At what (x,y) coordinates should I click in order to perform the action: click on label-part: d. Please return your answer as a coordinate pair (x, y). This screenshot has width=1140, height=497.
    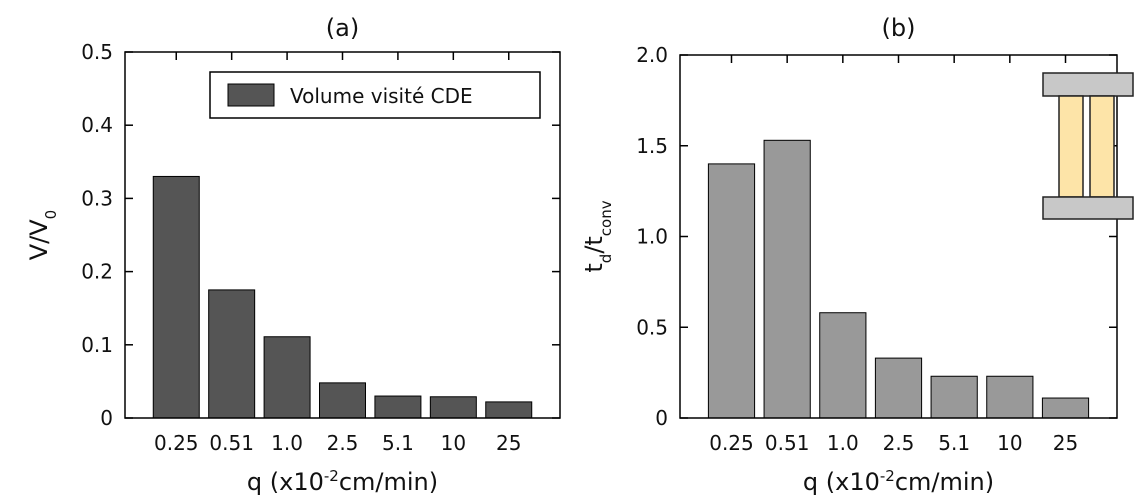
    Looking at the image, I should click on (606, 259).